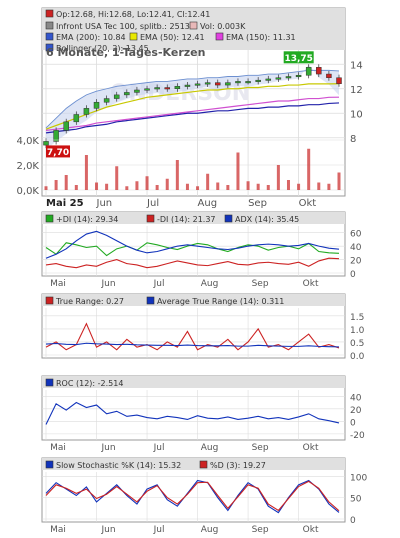 Image resolution: width=400 pixels, height=538 pixels. What do you see at coordinates (298, 57) in the screenshot?
I see `high-label-box` at bounding box center [298, 57].